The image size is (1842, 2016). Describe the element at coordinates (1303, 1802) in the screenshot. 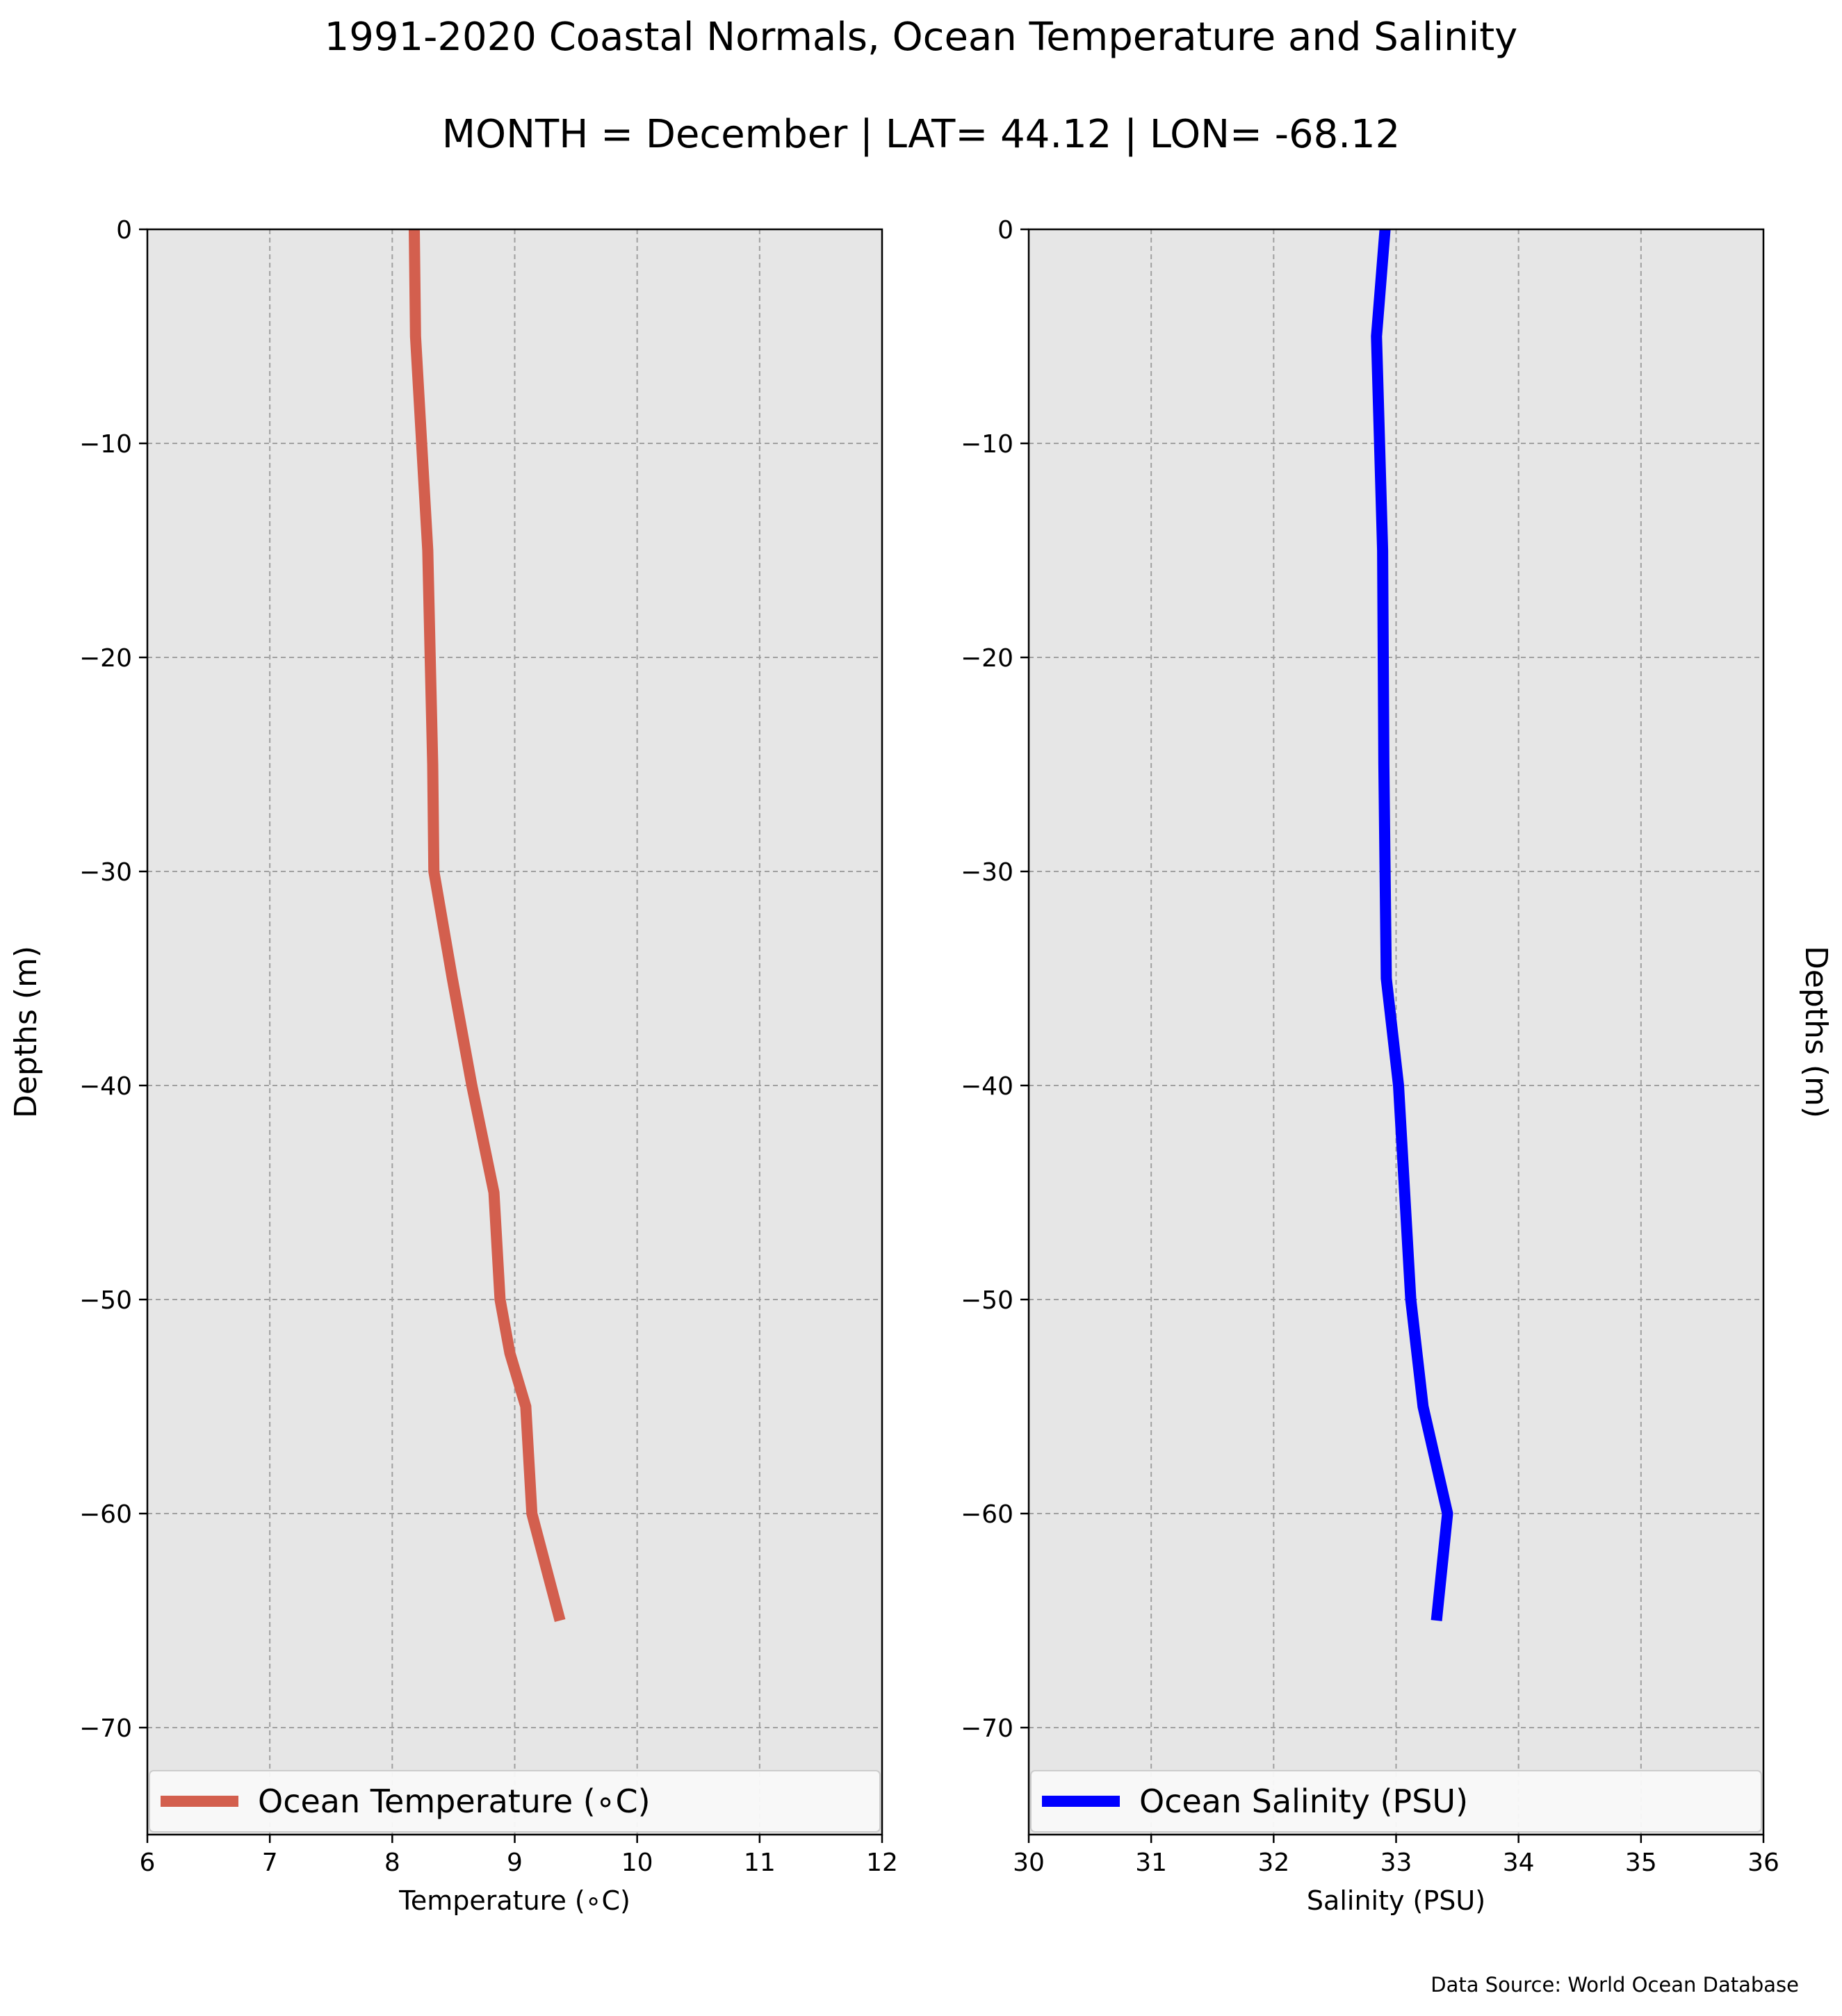

I see `legend-label: Ocean Salinity (PSU)` at that location.